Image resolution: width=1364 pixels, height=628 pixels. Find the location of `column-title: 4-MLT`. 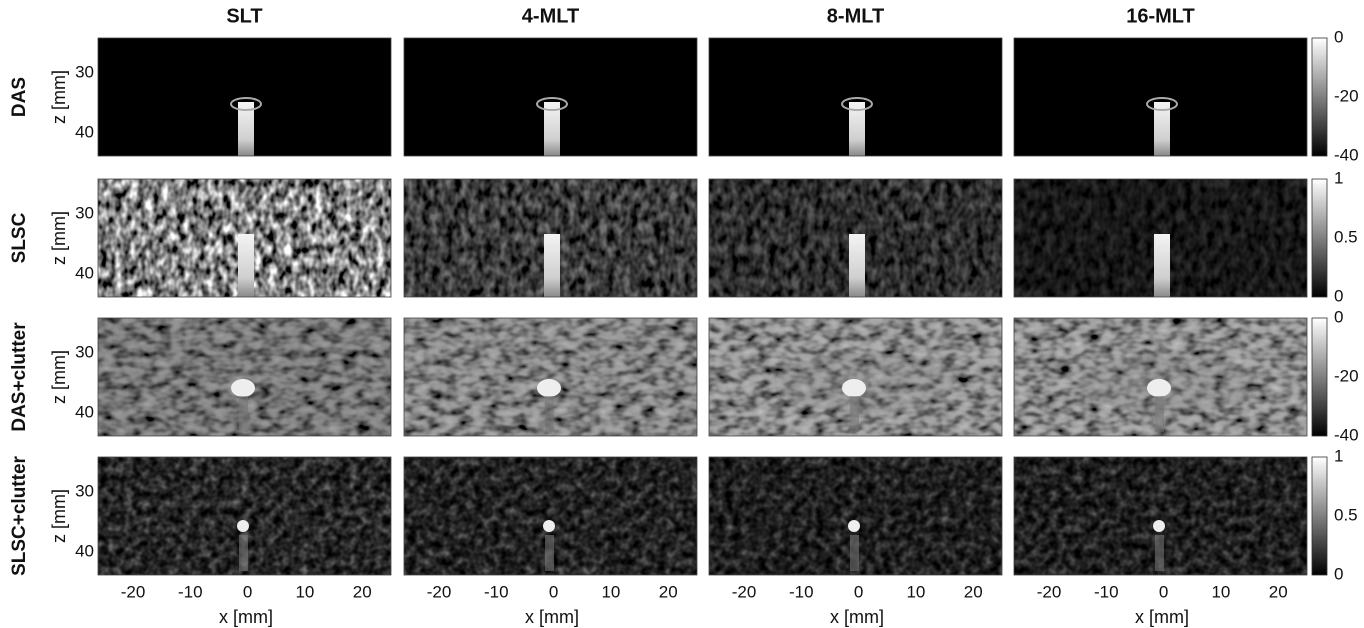

column-title: 4-MLT is located at coordinates (550, 16).